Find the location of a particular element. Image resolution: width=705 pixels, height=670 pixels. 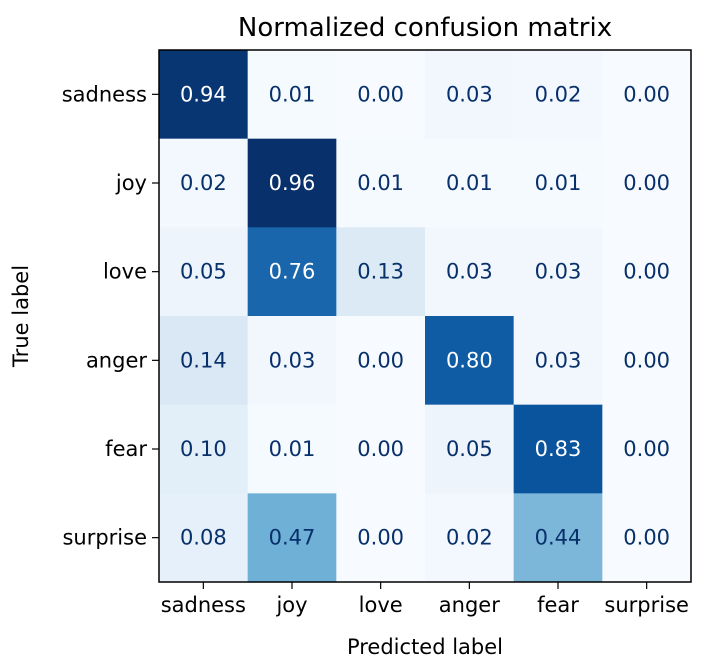

heatmap-cell-sadness-anger is located at coordinates (470, 95).